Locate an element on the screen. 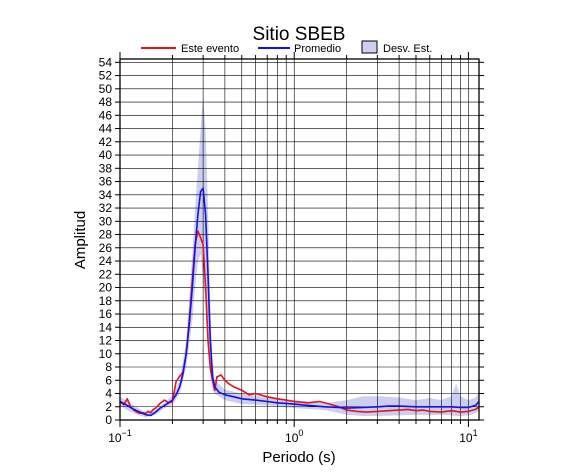 The height and width of the screenshot is (475, 586). legend-swatch-desv-est is located at coordinates (369, 47).